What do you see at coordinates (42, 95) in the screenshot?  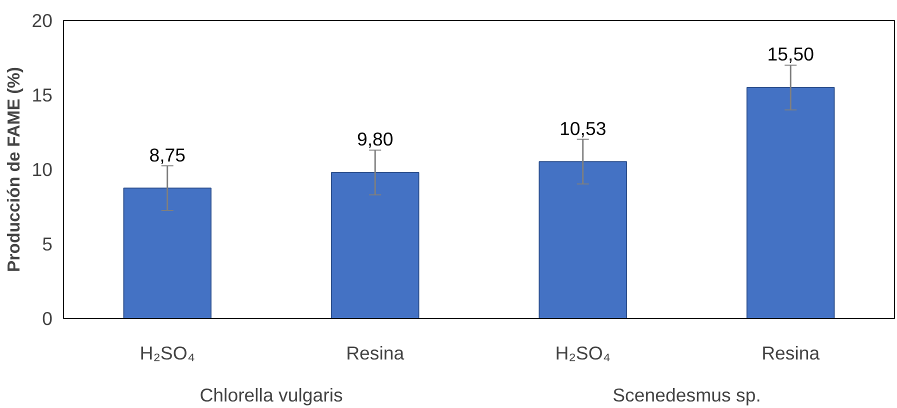 I see `y-tick-label: 15` at bounding box center [42, 95].